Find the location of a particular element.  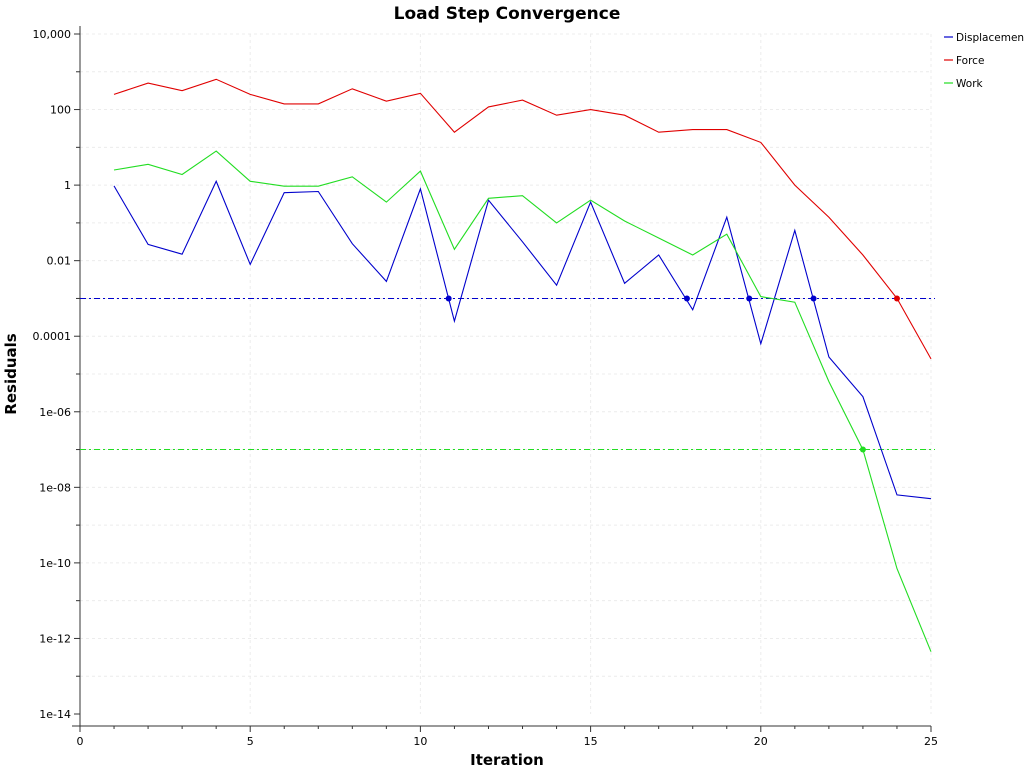

y-tick-label: 1e-12 is located at coordinates (55, 638).